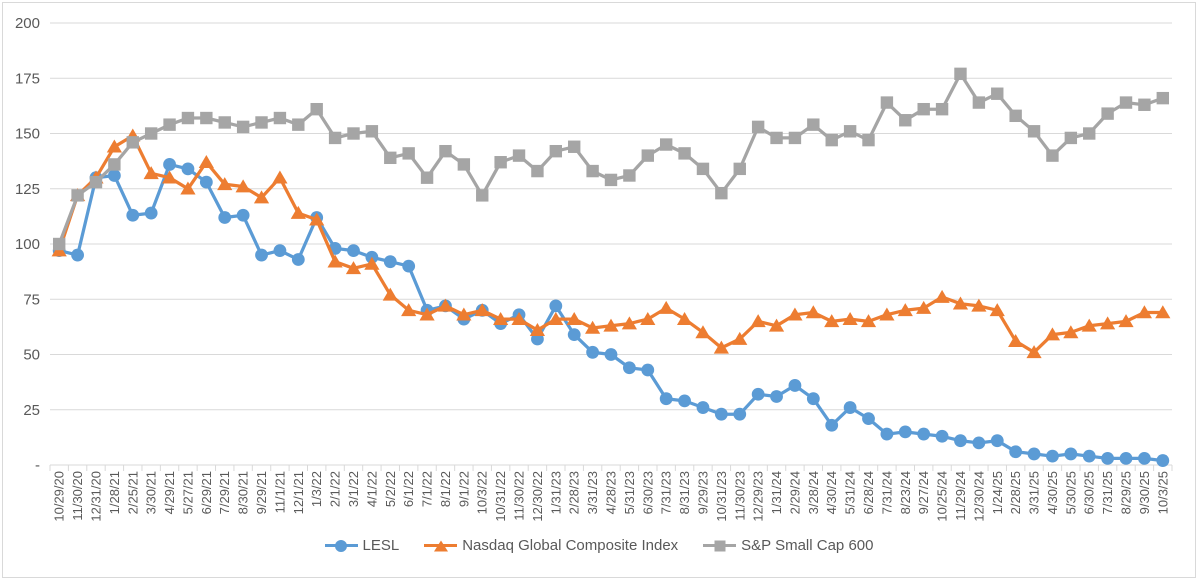 The image size is (1198, 580). What do you see at coordinates (206, 492) in the screenshot?
I see `x-axis-label: 6/29/21` at bounding box center [206, 492].